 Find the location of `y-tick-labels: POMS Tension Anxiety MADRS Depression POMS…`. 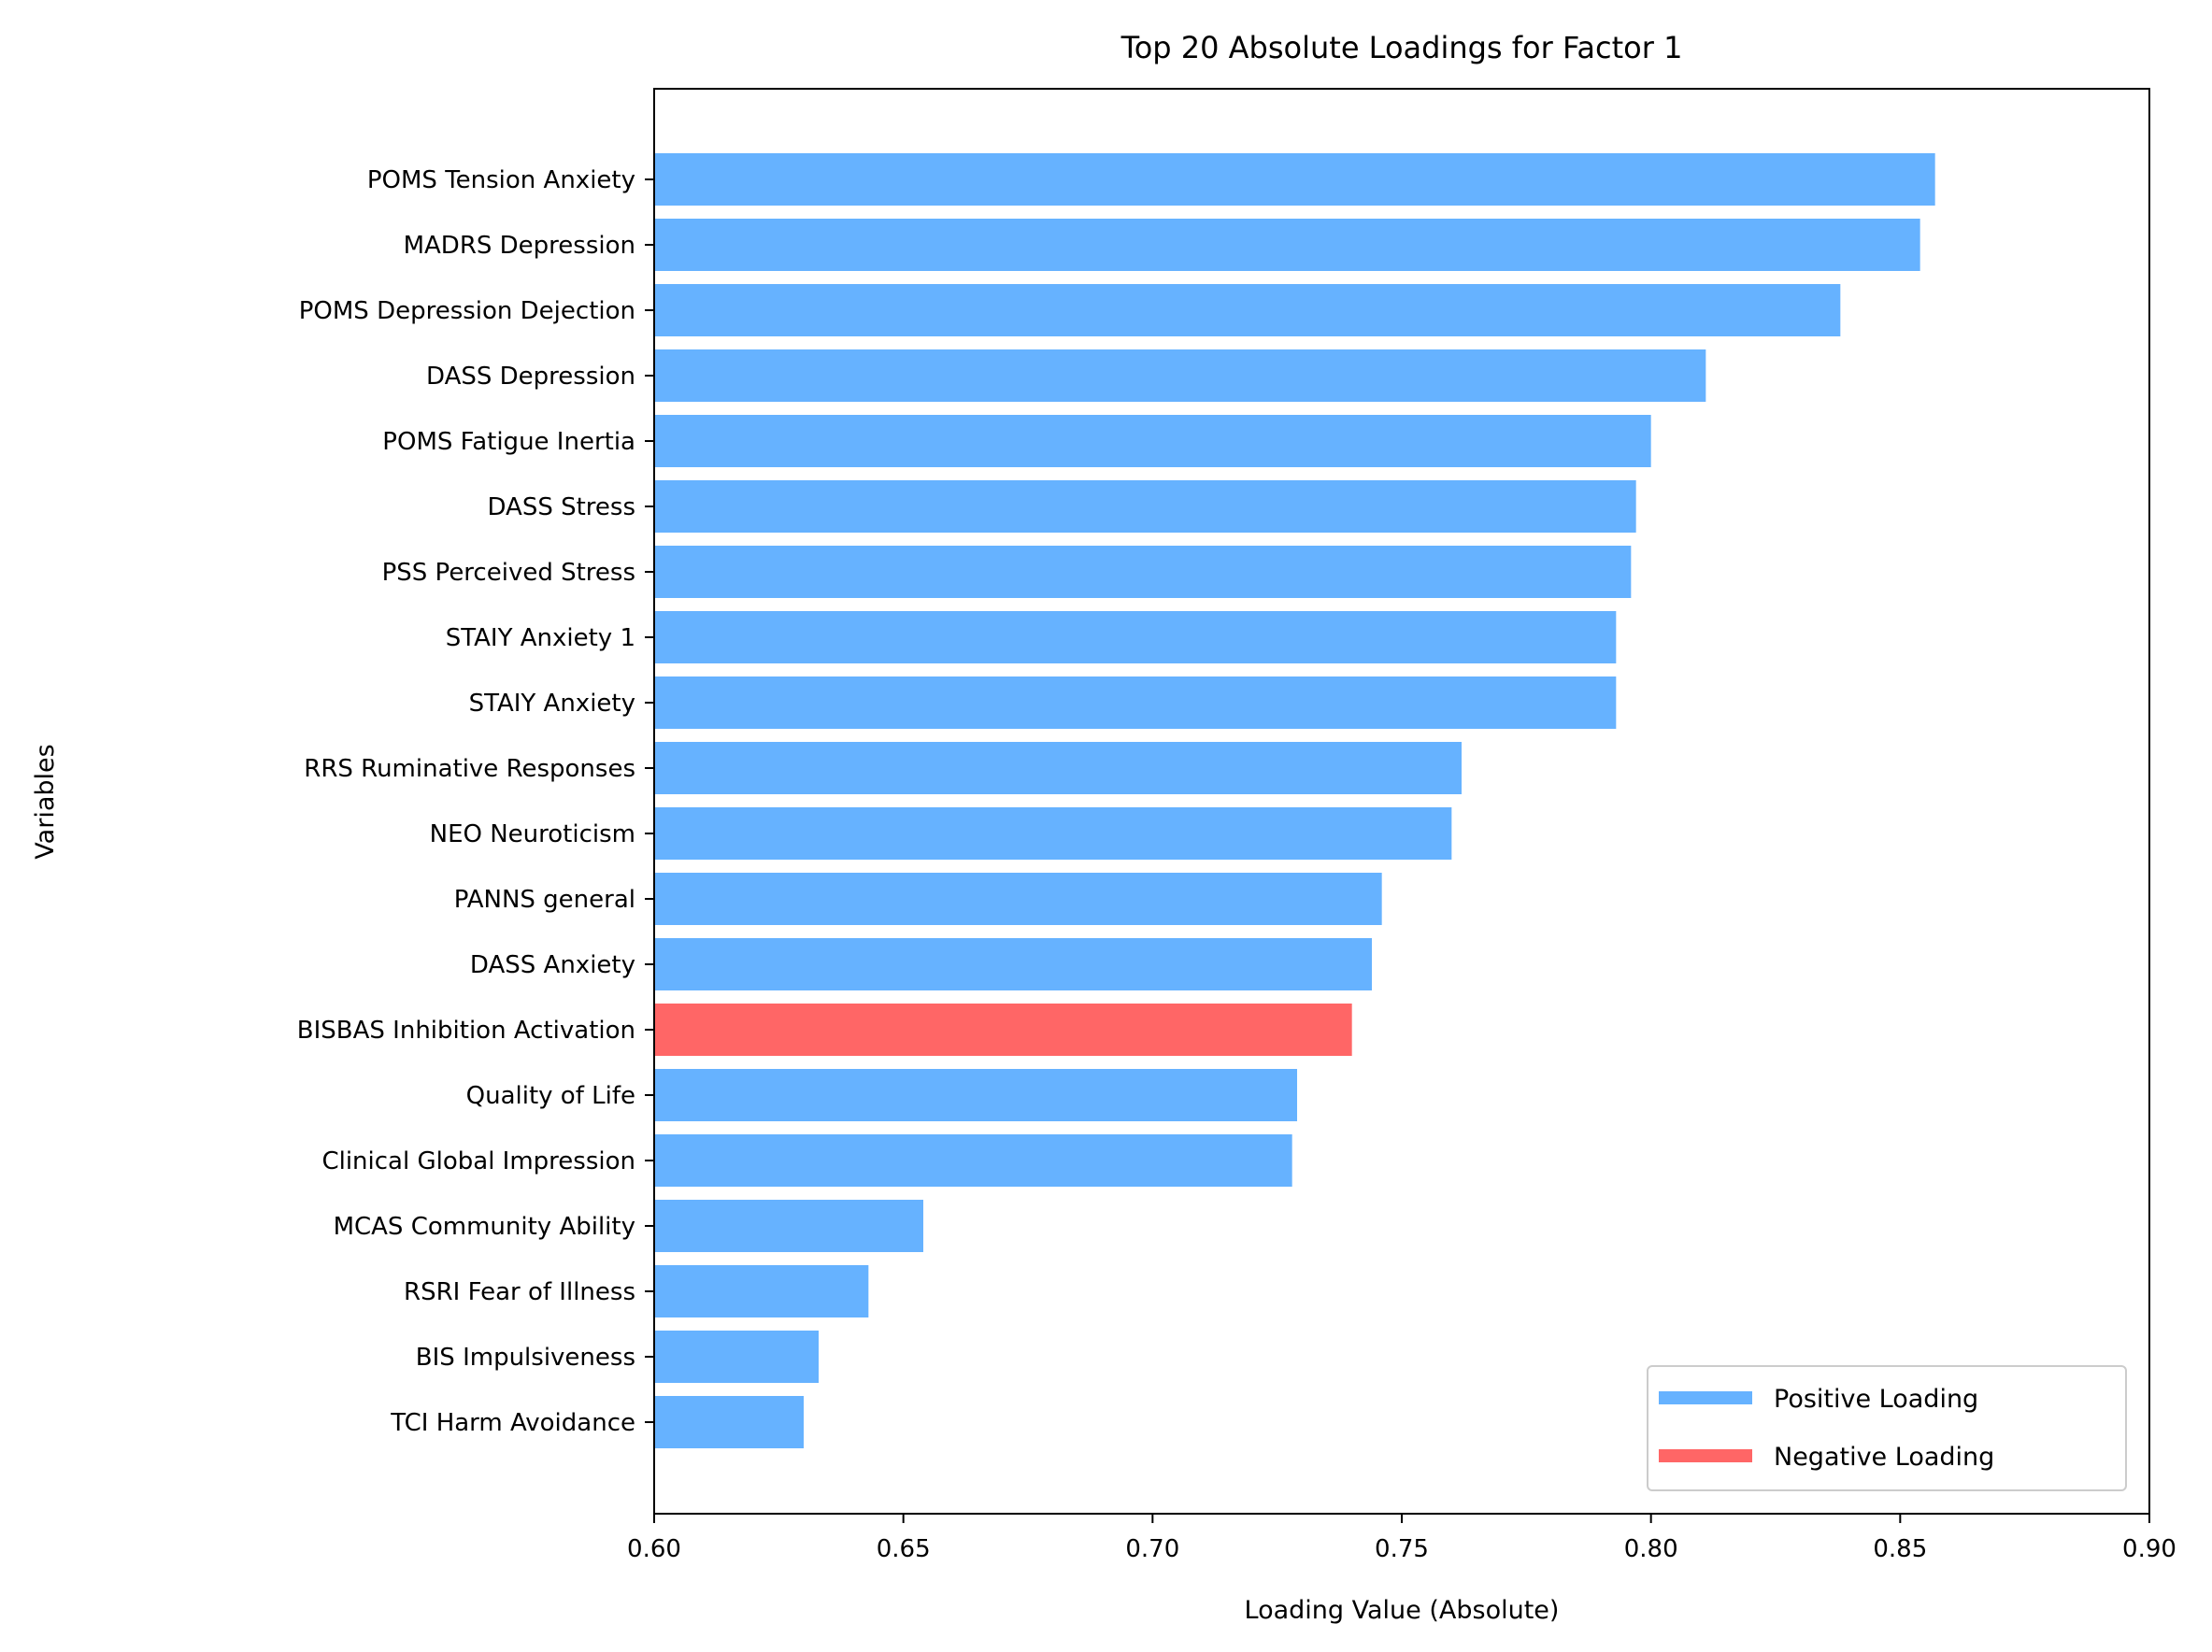

y-tick-labels: POMS Tension Anxiety MADRS Depression POMS… is located at coordinates (475, 802).